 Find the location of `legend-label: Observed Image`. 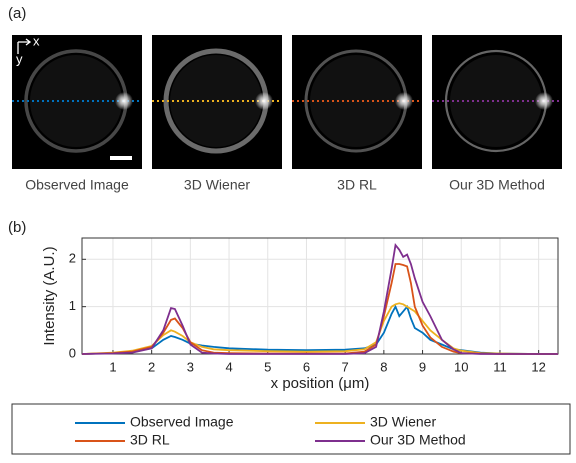

legend-label: Observed Image is located at coordinates (182, 422).